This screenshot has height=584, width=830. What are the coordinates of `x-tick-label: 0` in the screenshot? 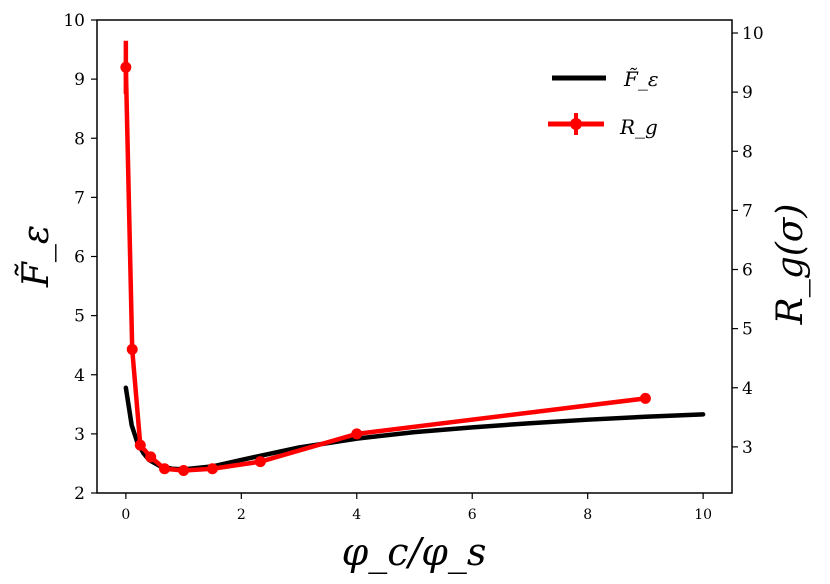 It's located at (125, 515).